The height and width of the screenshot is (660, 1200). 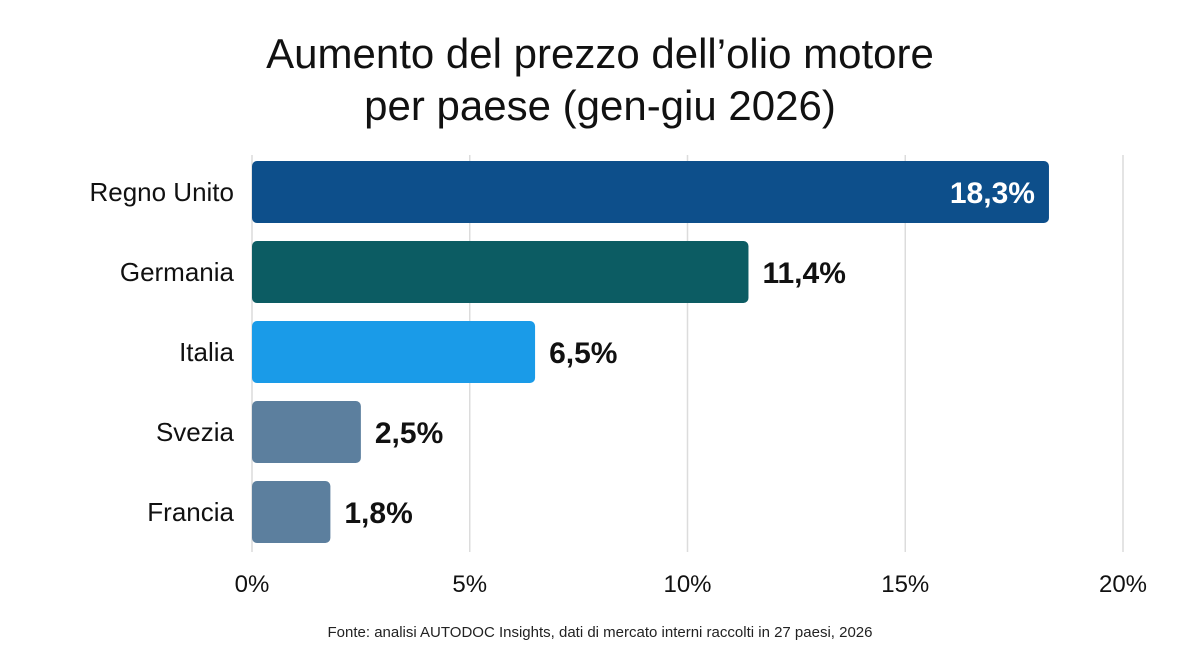 I want to click on value-label-2: 6,5%, so click(x=583, y=353).